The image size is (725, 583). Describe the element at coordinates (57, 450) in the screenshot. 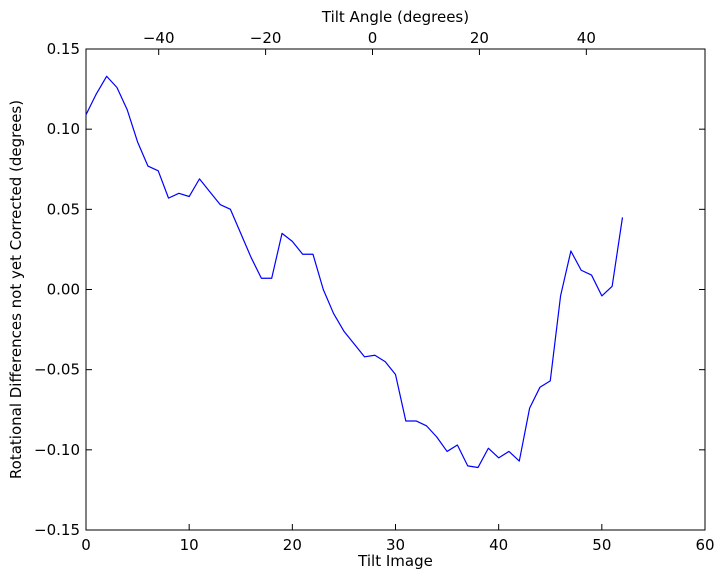

I see `y-tick-label: −0.10` at that location.